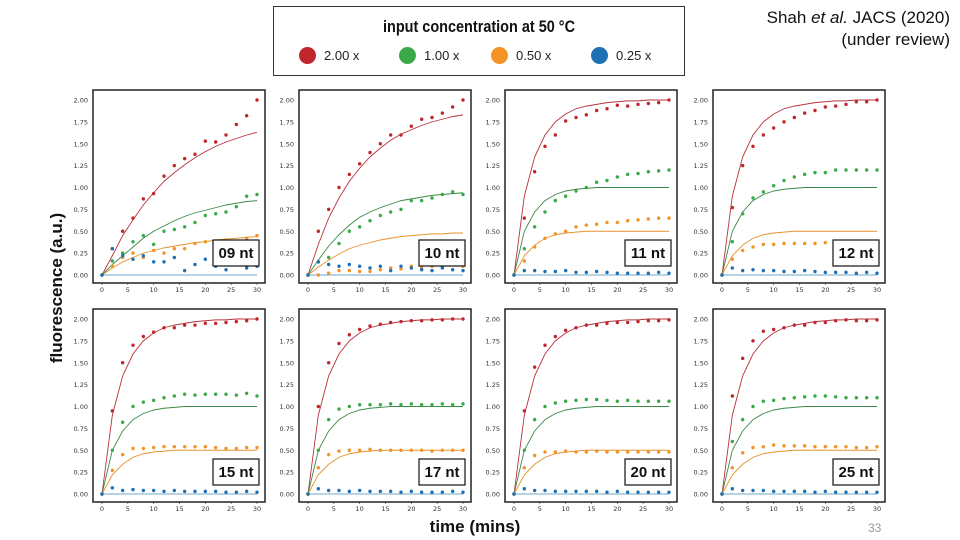 The image size is (960, 540). I want to click on y-tick-label: 0.50, so click(493, 232).